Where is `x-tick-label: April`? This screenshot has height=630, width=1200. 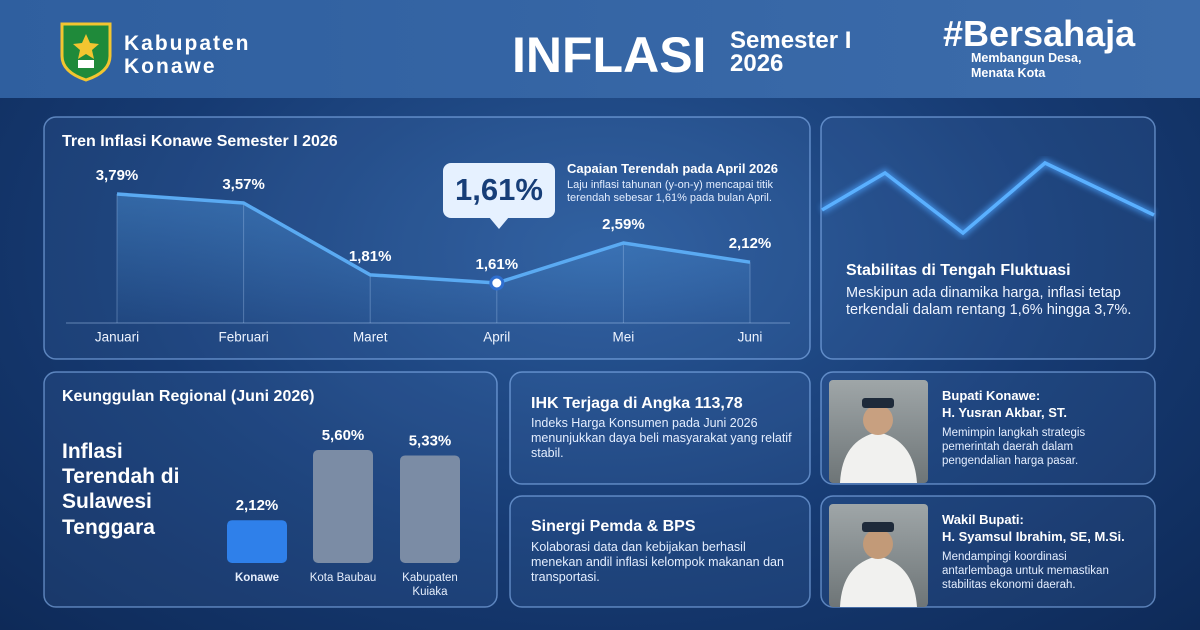 x-tick-label: April is located at coordinates (496, 337).